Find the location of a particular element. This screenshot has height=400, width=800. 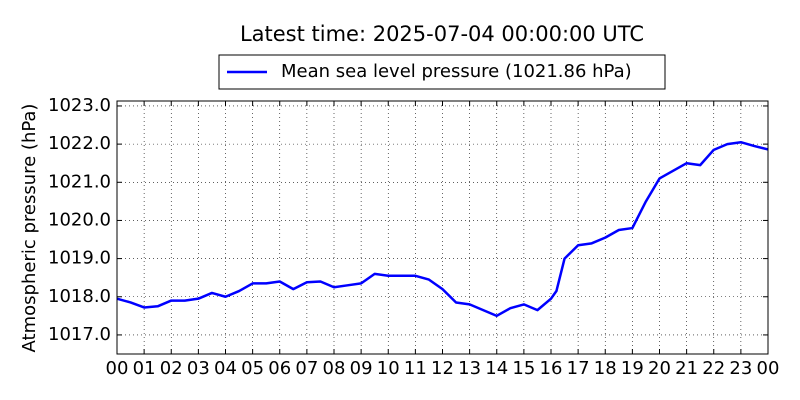

x-tick-label: 17 is located at coordinates (578, 368).